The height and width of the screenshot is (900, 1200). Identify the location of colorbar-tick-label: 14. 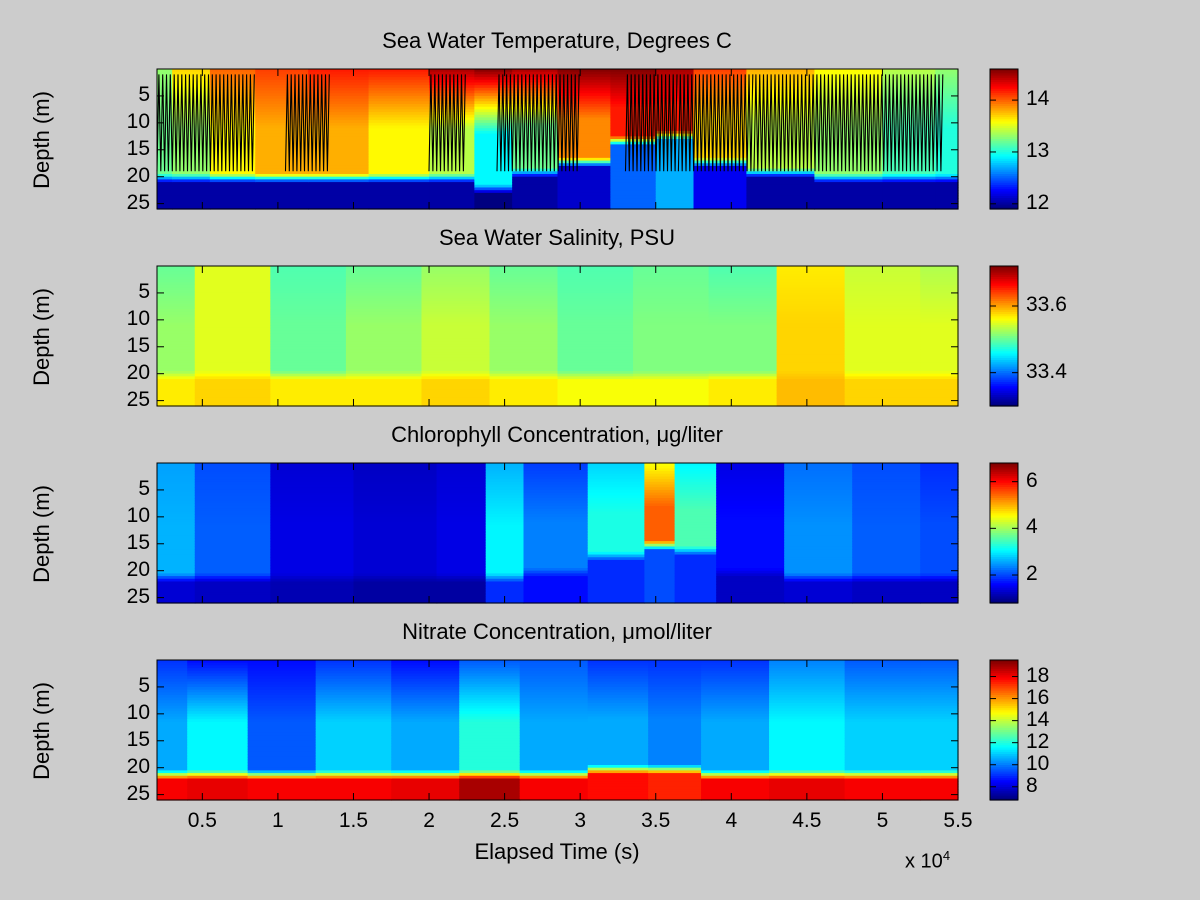
(1038, 719).